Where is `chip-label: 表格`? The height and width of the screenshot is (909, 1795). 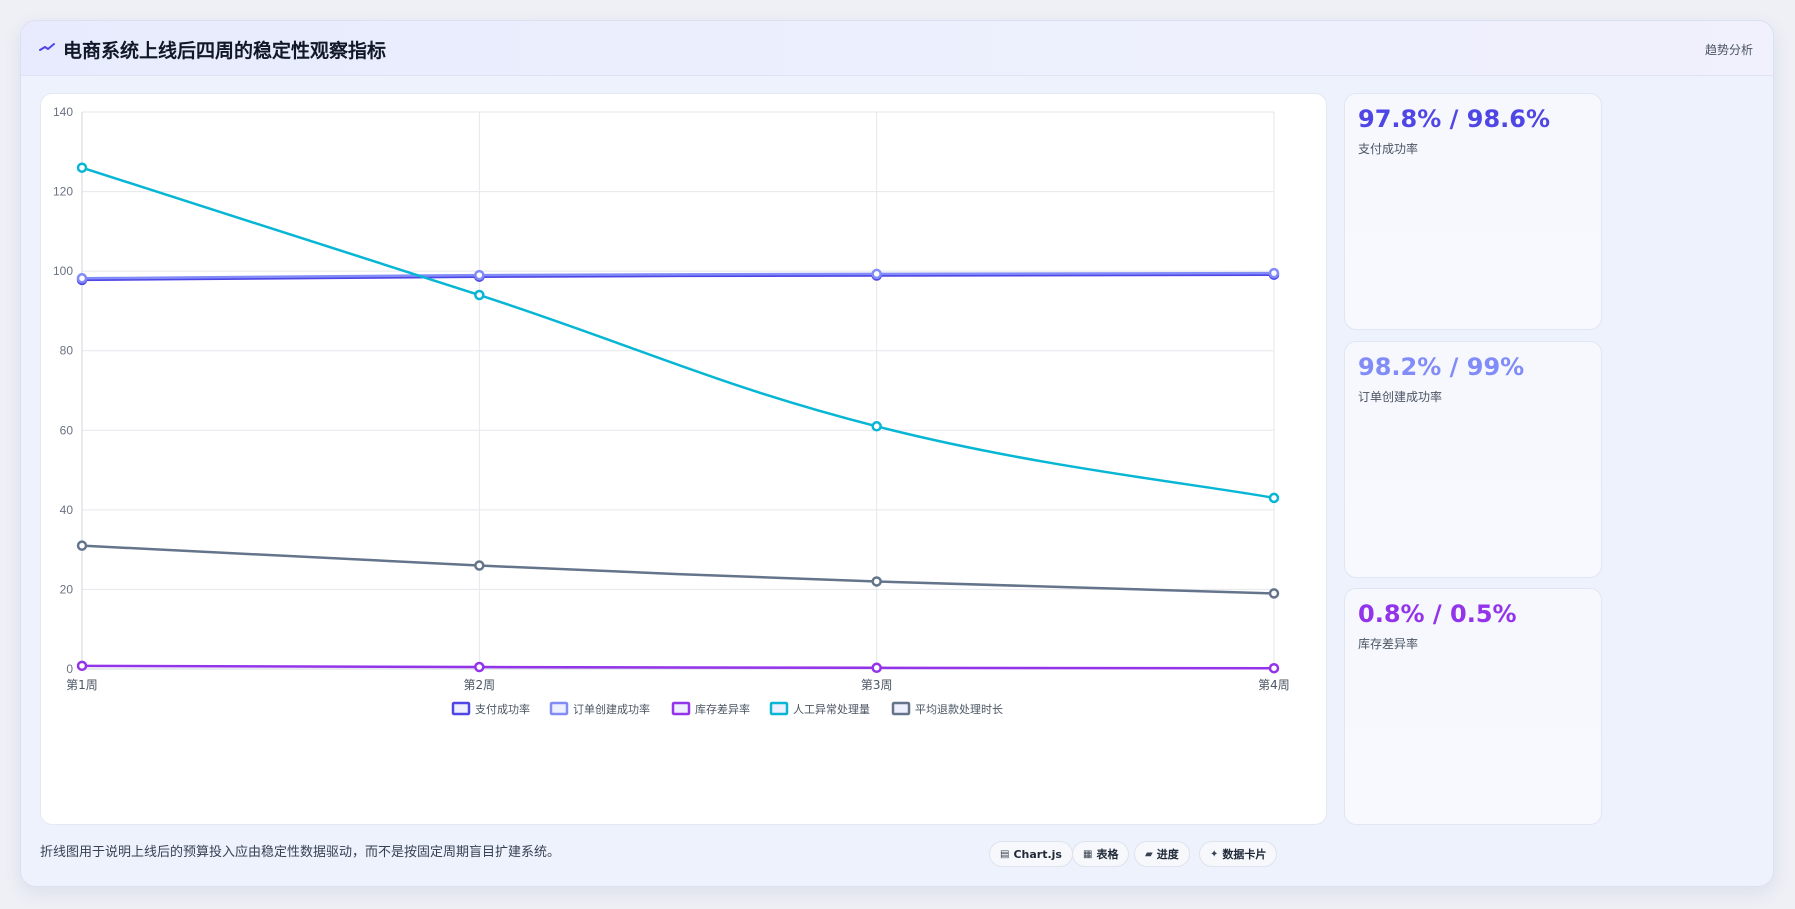 chip-label: 表格 is located at coordinates (1107, 854).